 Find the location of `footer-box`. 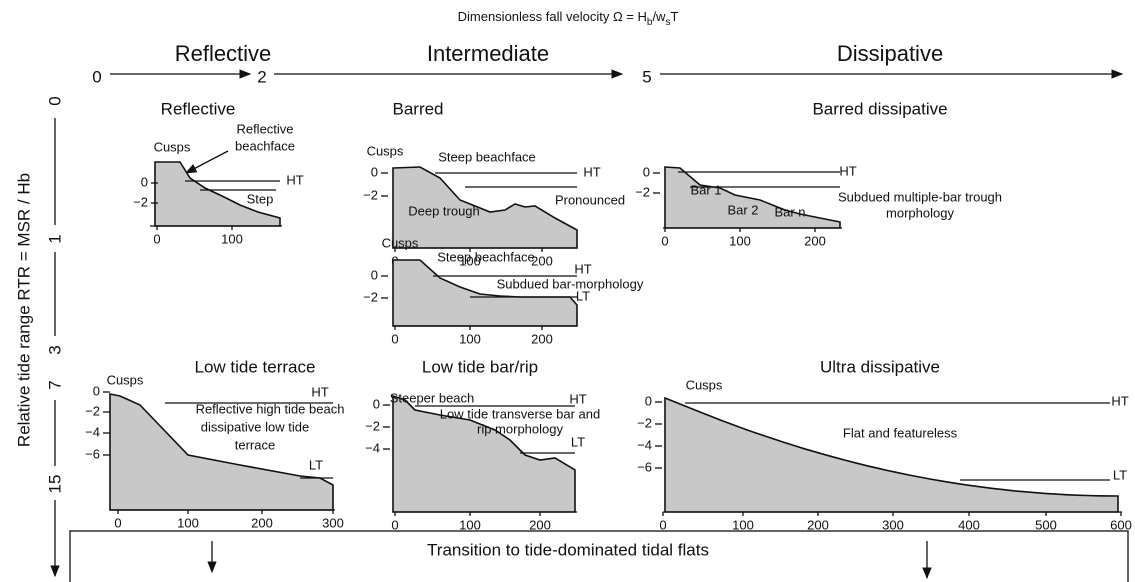

footer-box is located at coordinates (599, 556).